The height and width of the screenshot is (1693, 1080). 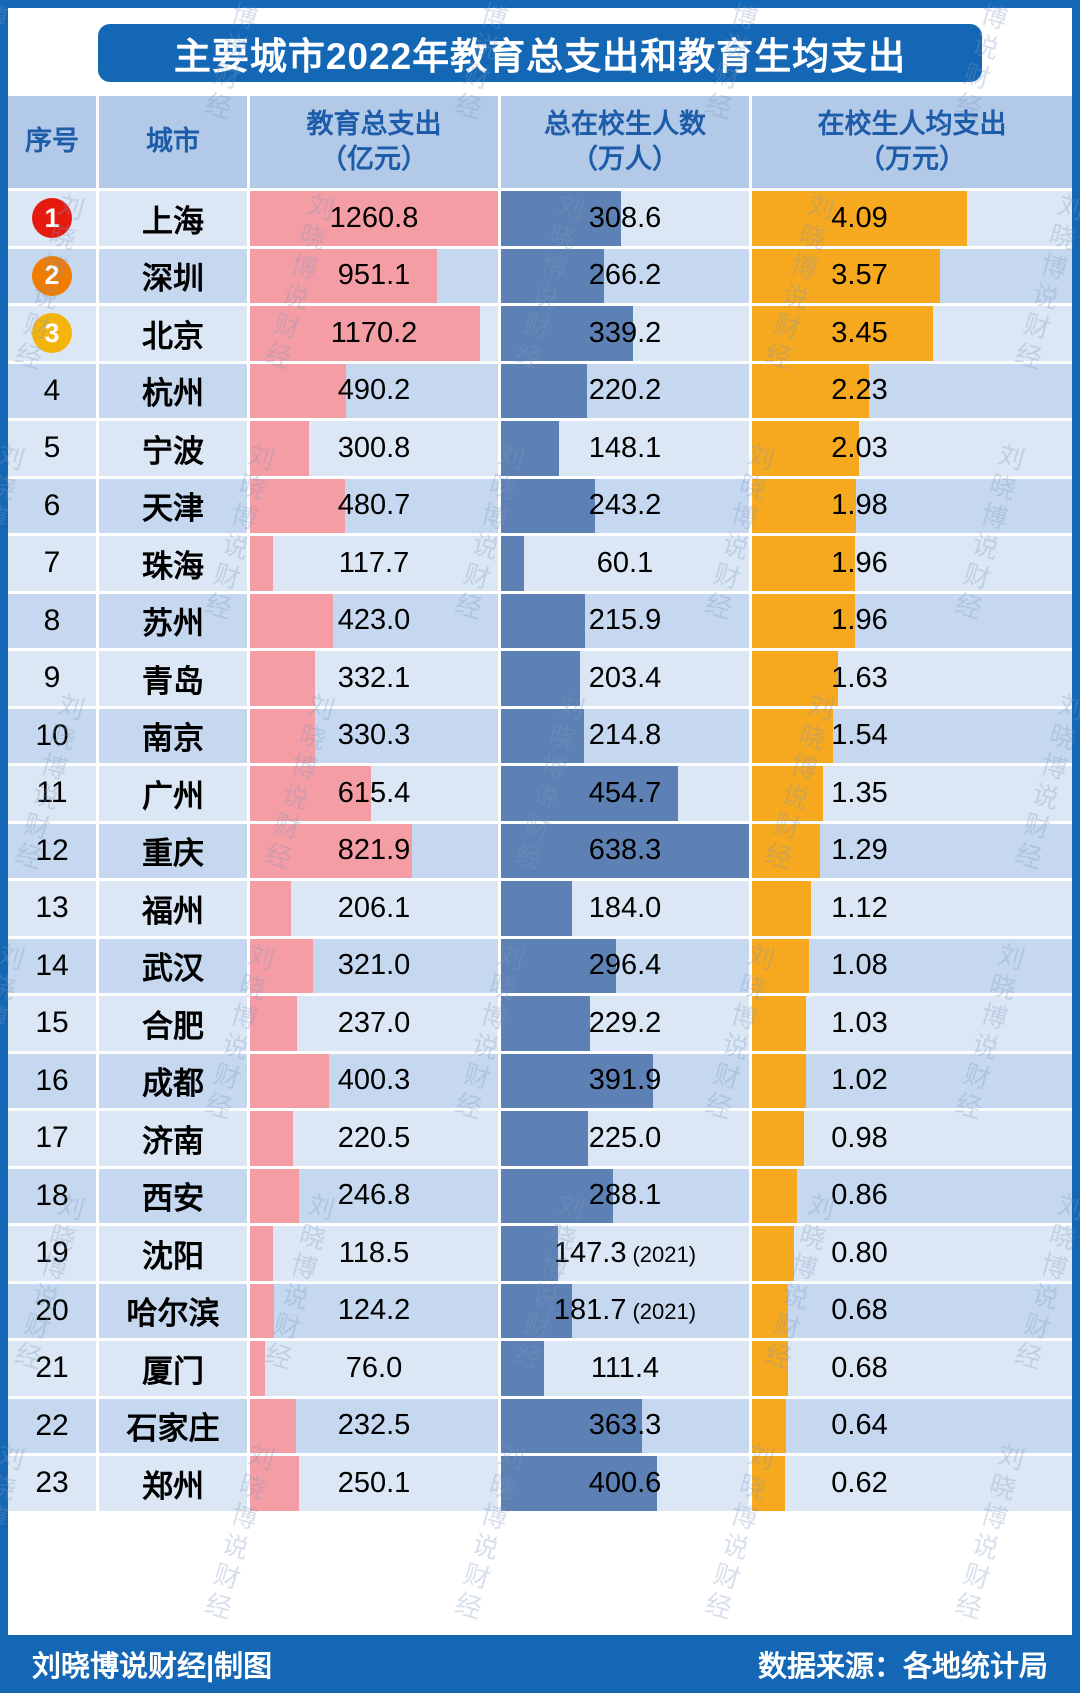 I want to click on col-header-students: 总在校生人数 （万人）, so click(x=625, y=142).